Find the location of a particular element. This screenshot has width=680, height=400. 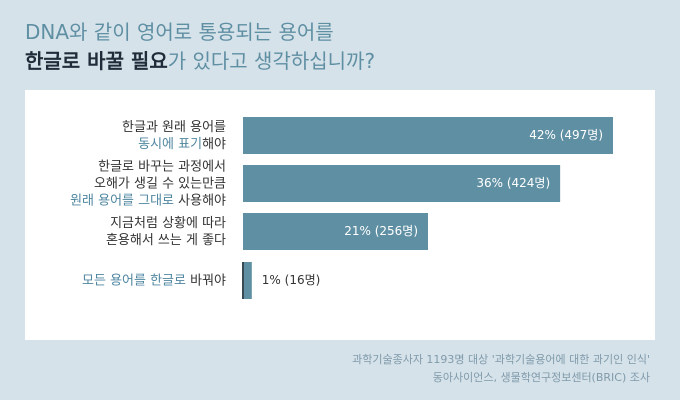

value-label: 42% (497명) is located at coordinates (566, 135).